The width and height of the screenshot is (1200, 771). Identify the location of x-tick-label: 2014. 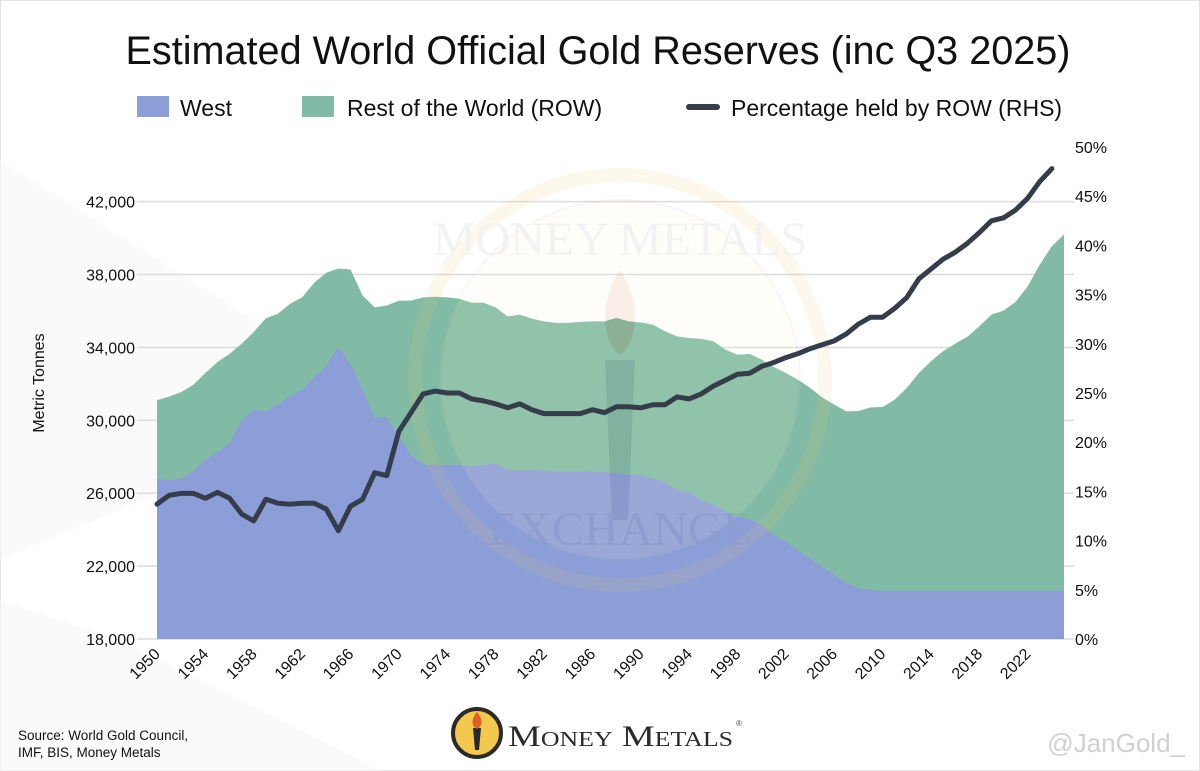
(919, 664).